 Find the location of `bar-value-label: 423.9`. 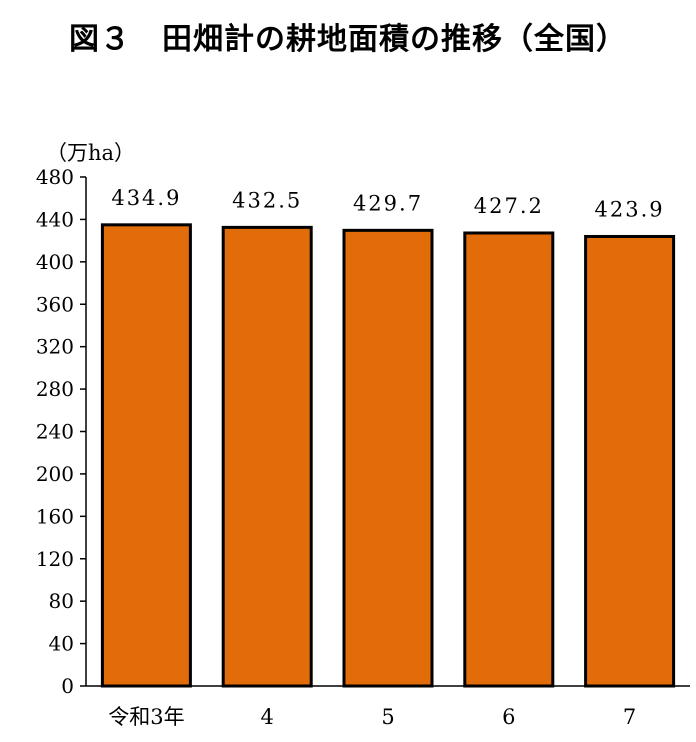

bar-value-label: 423.9 is located at coordinates (630, 209).